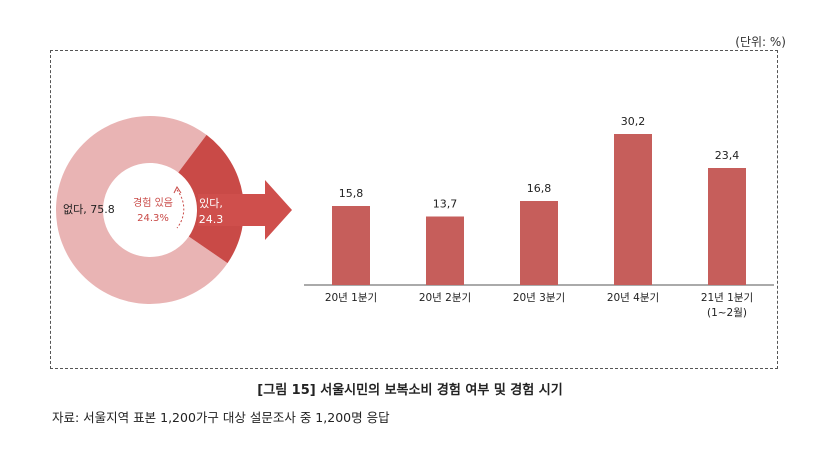 This screenshot has height=455, width=820. Describe the element at coordinates (410, 390) in the screenshot. I see `figure-caption: [그림 15] 서울시민의 보복소비 경험 여부 및 경험 시기` at that location.